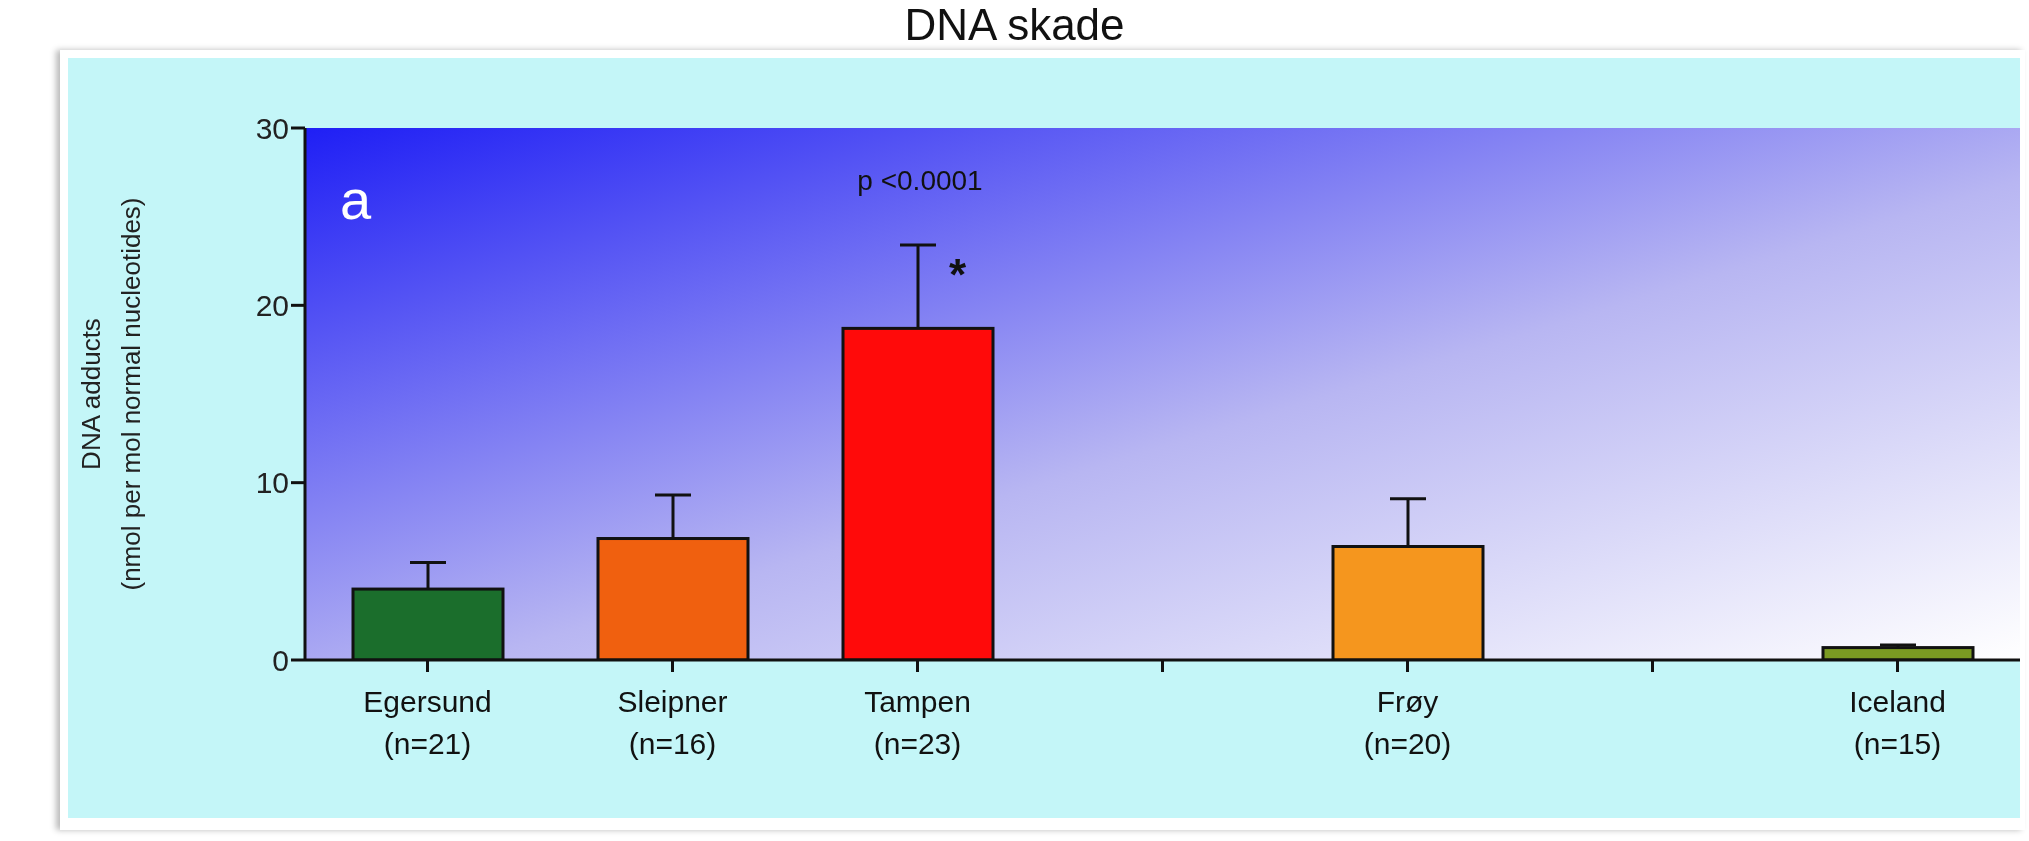 Image resolution: width=2029 pixels, height=841 pixels. What do you see at coordinates (272, 305) in the screenshot?
I see `y-tick-label: 20` at bounding box center [272, 305].